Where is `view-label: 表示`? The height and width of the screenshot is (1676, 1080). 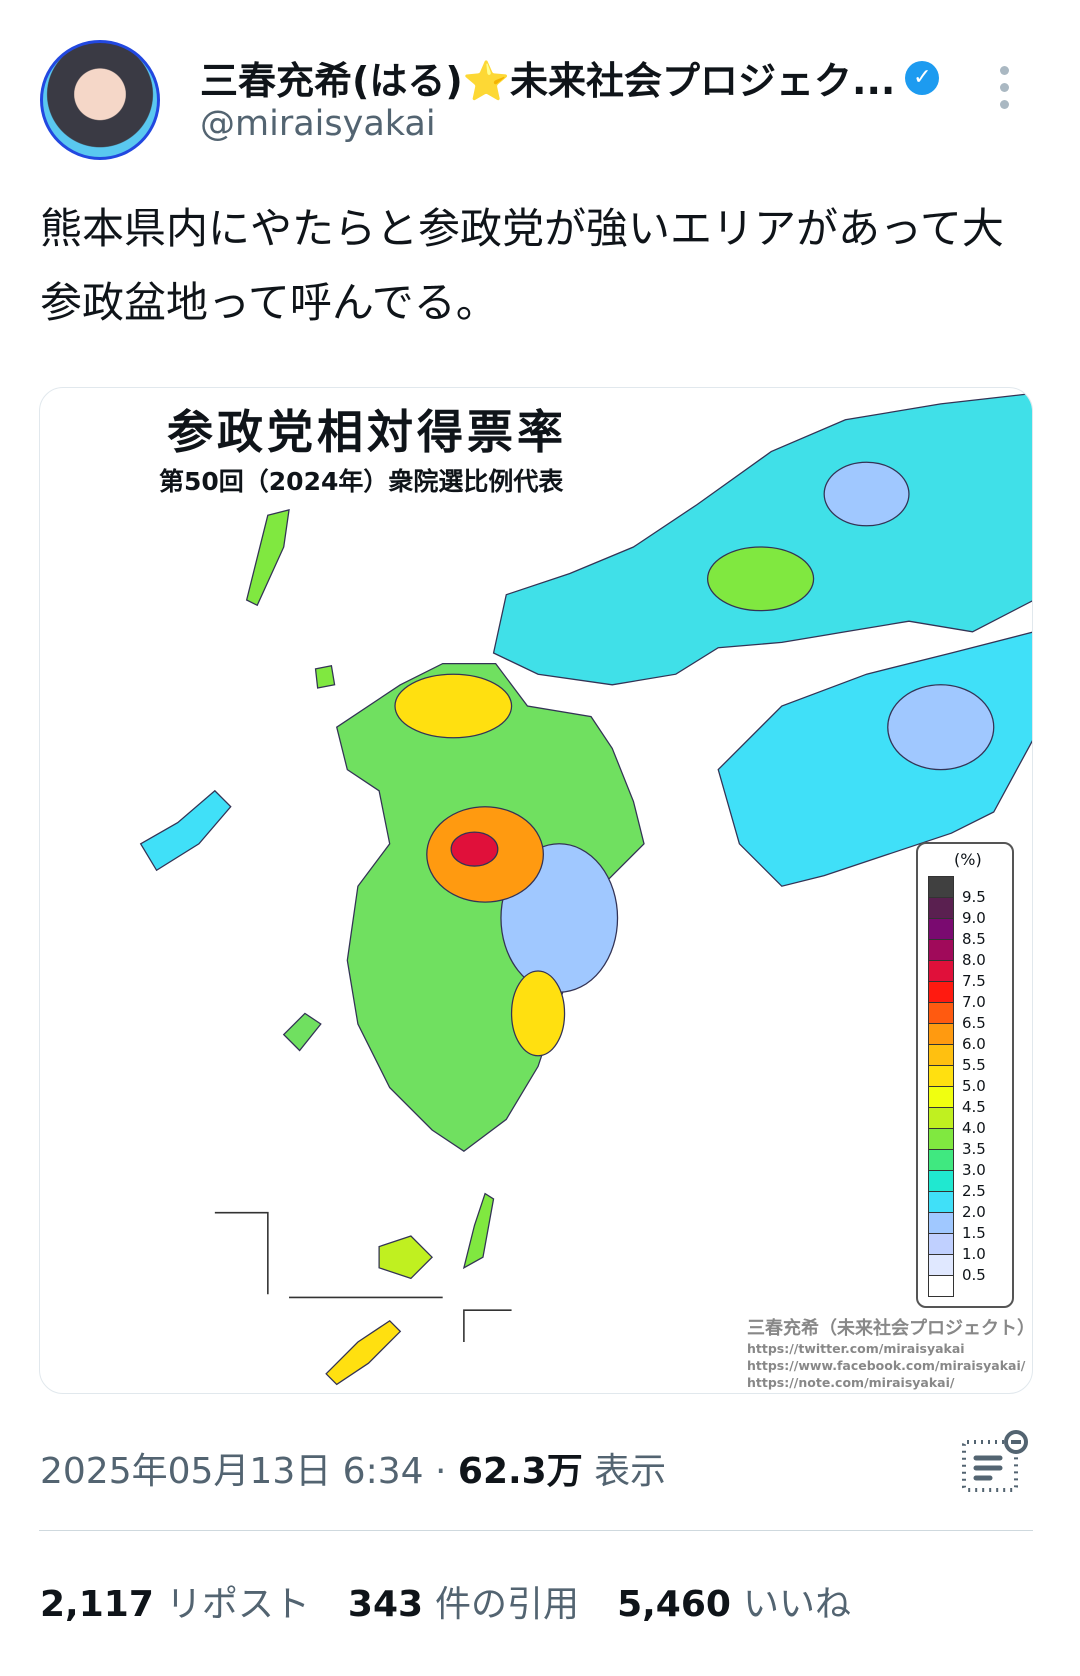 view-label: 表示 is located at coordinates (630, 1471).